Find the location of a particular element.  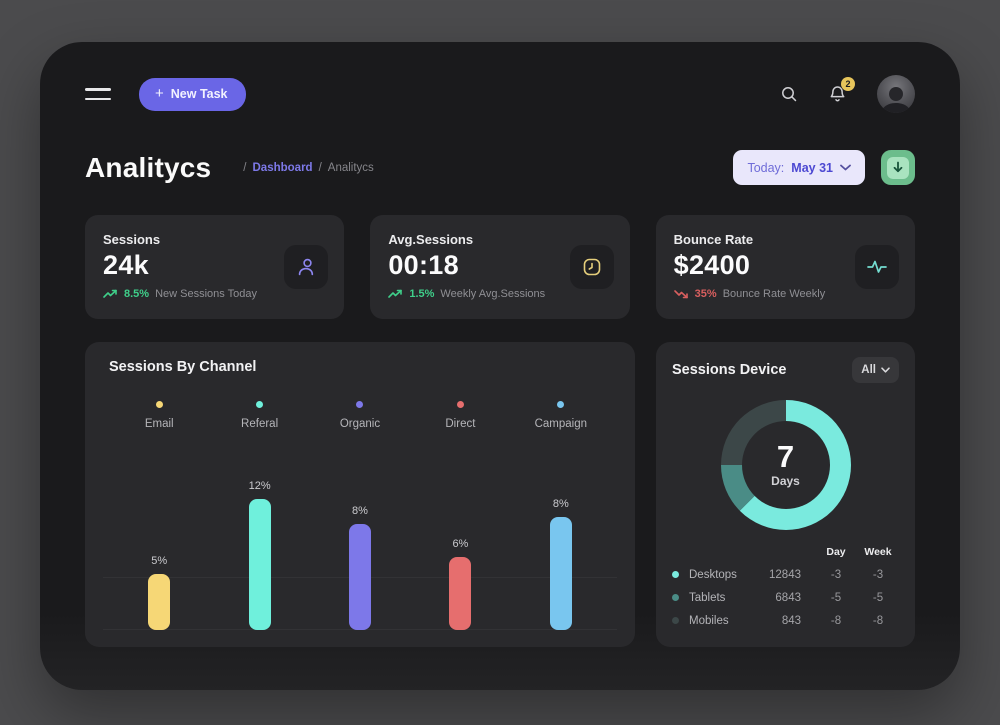

stat-title: Avg.Sessions is located at coordinates (431, 239).